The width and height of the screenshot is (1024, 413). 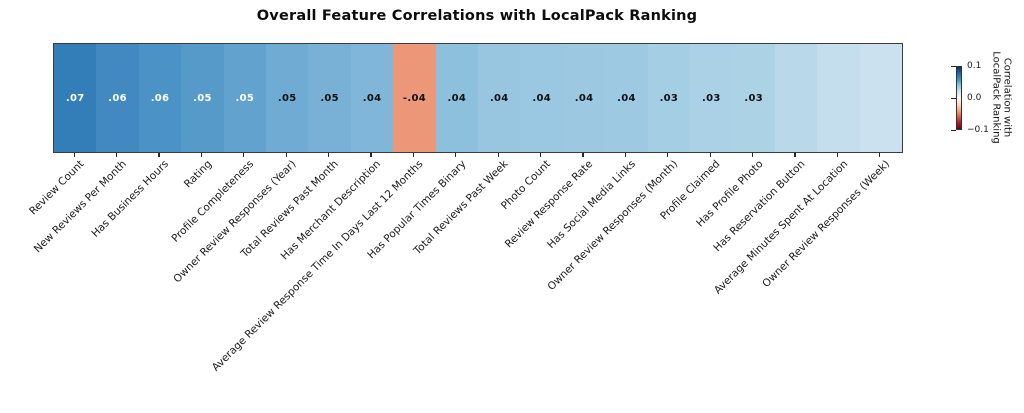 I want to click on colorbar-tick-top, so click(x=953, y=66).